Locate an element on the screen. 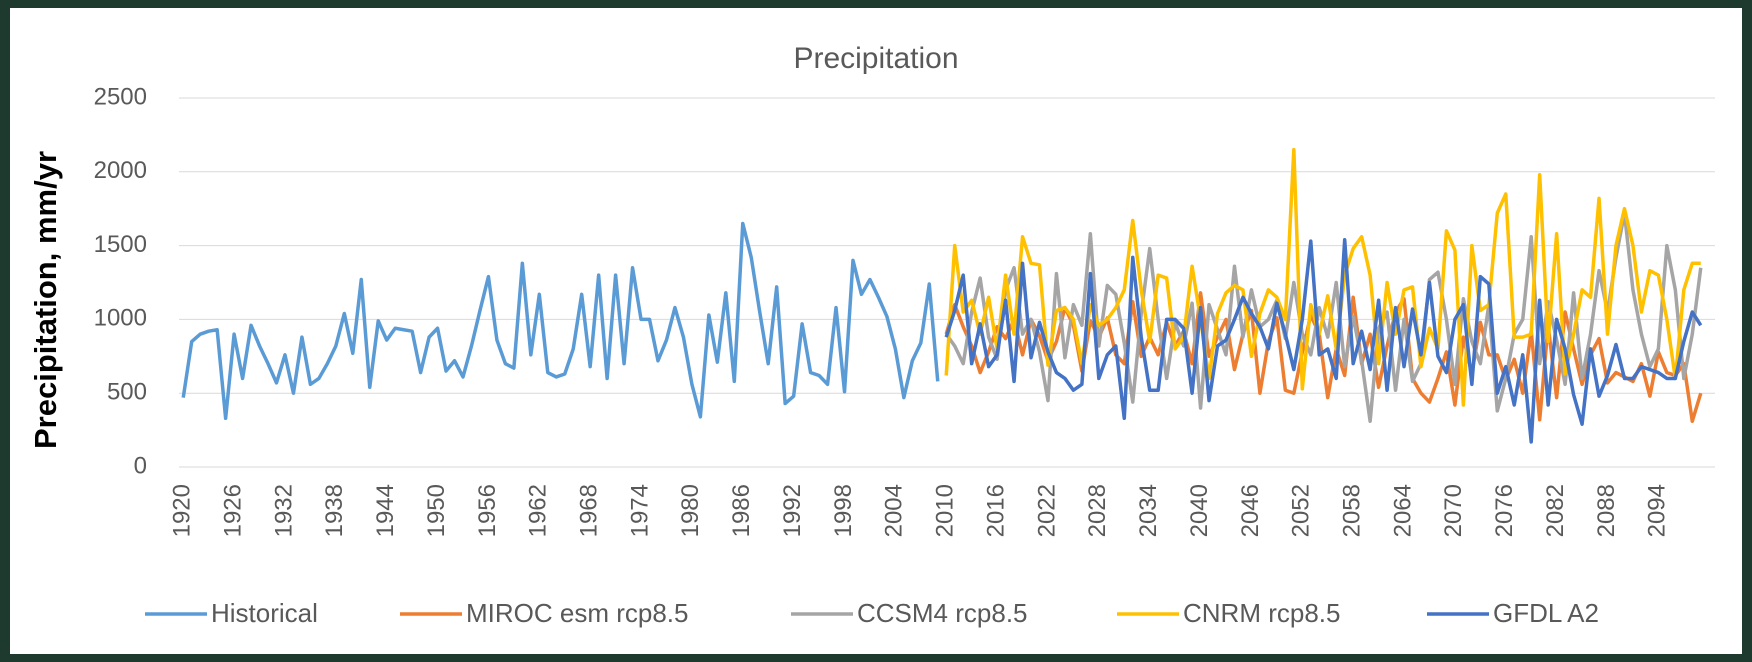 The image size is (1752, 662). x-tick-label: 2022 is located at coordinates (1046, 510).